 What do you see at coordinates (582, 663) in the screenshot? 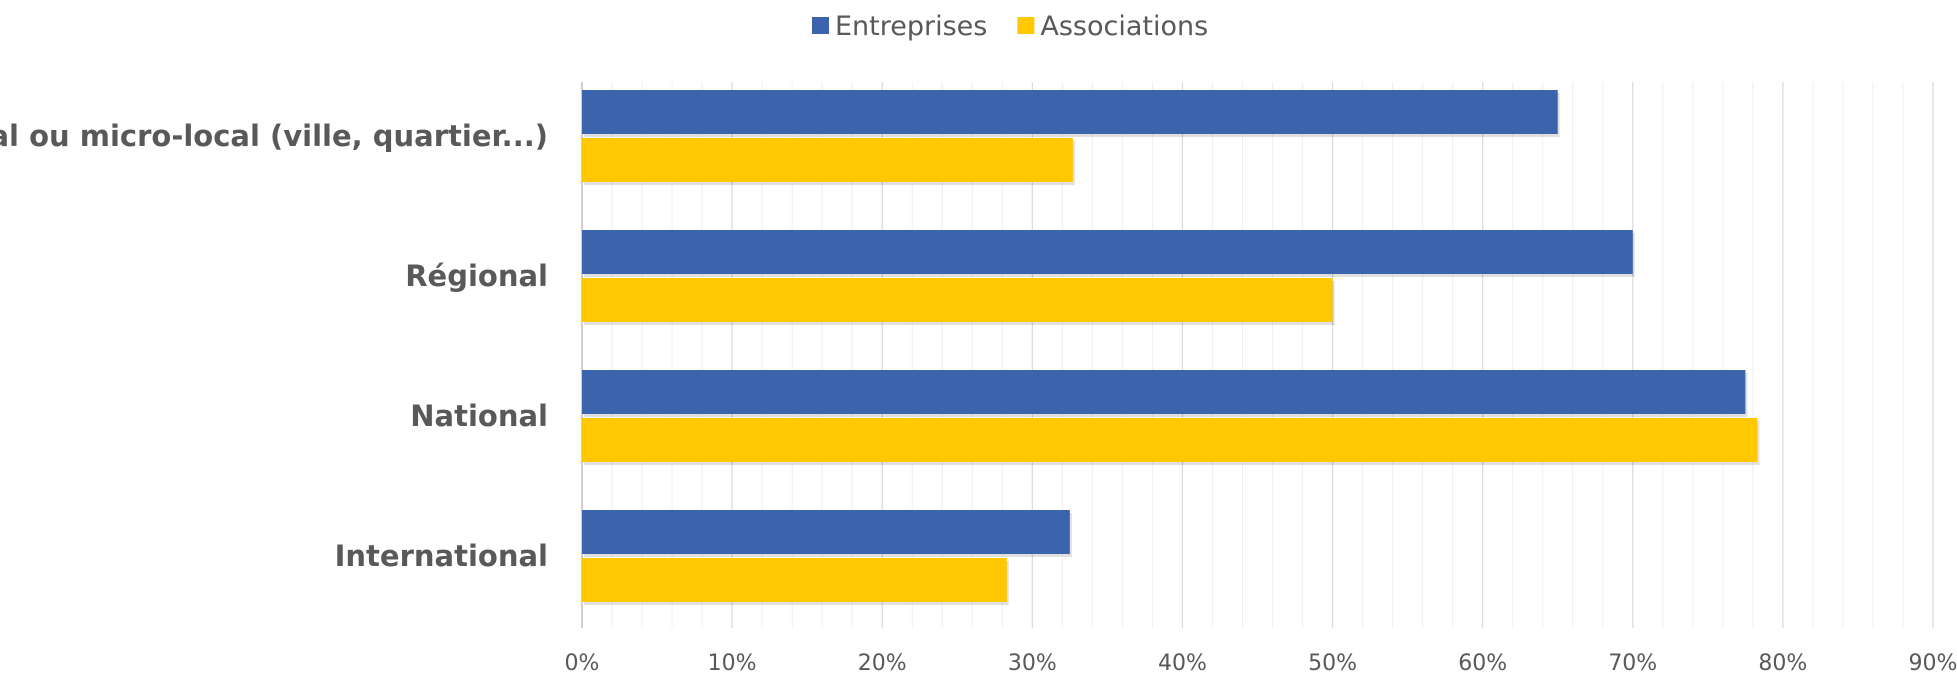
I see `x-tick-label: 0%` at bounding box center [582, 663].